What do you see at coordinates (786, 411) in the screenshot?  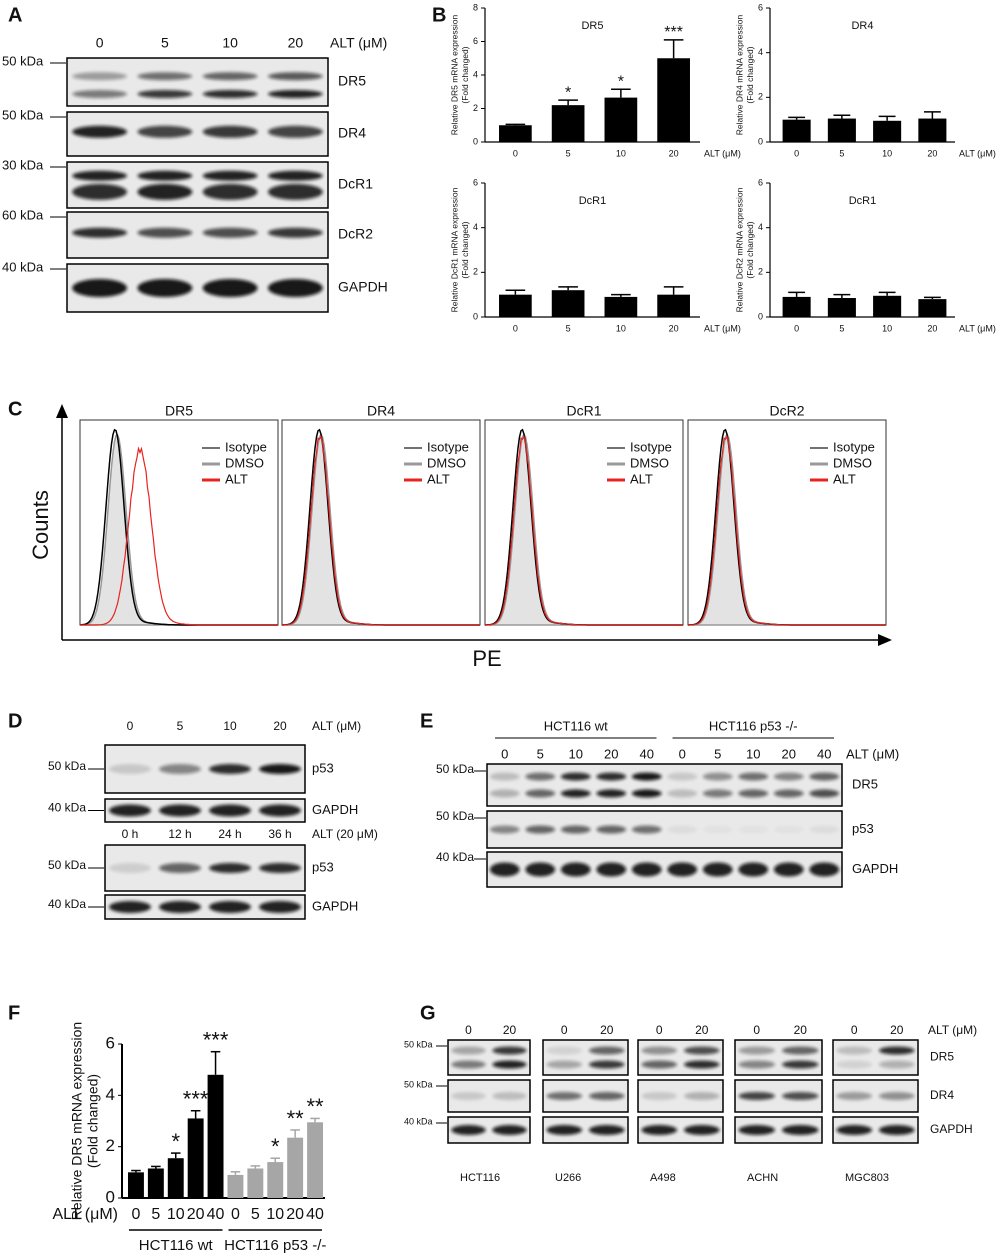 I see `plot-title: DcR2` at bounding box center [786, 411].